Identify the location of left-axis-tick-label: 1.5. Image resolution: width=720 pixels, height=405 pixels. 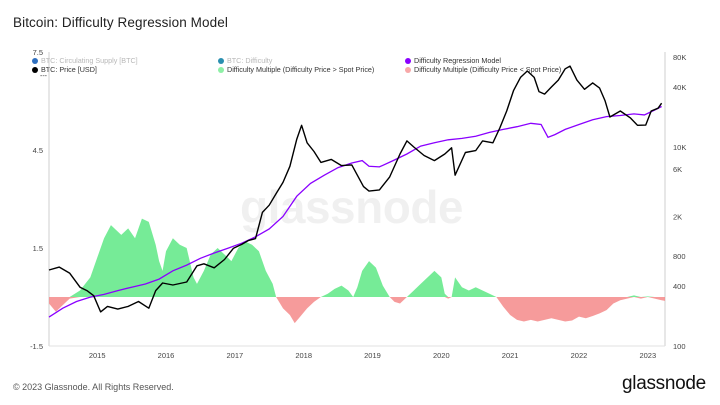
(38, 248).